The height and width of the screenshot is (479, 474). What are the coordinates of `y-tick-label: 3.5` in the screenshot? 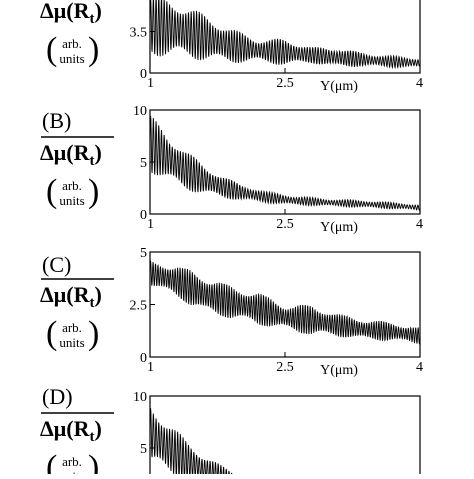 It's located at (139, 33).